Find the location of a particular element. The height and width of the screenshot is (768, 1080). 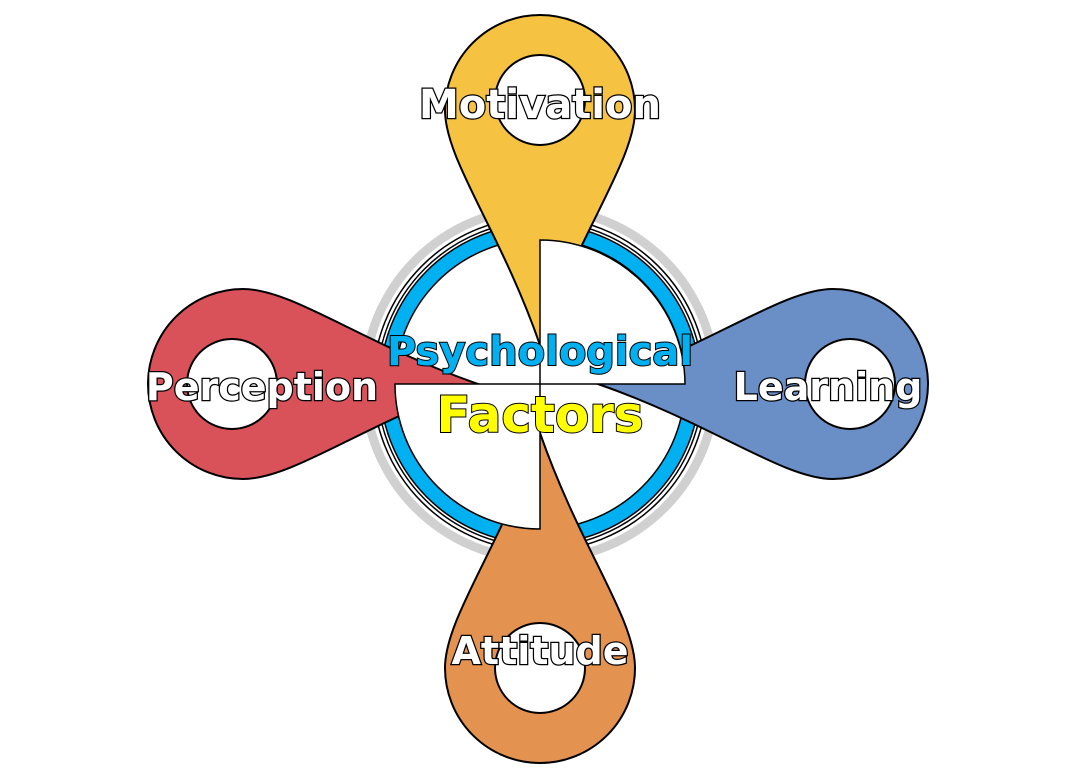

pin-perception: Perception is located at coordinates (313, 384).